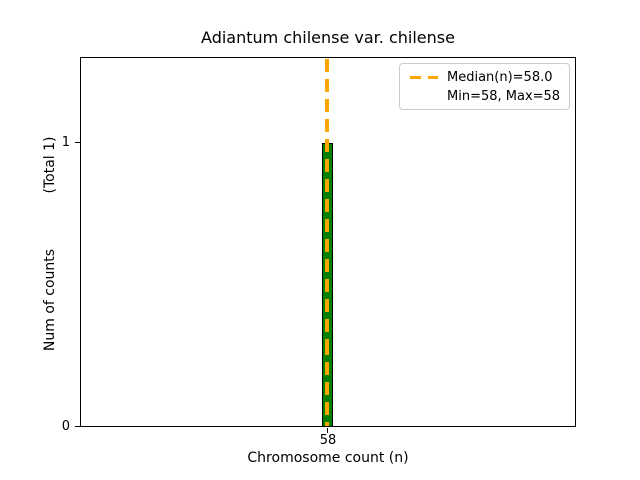  Describe the element at coordinates (50, 300) in the screenshot. I see `y-axis-label: Num of counts` at that location.